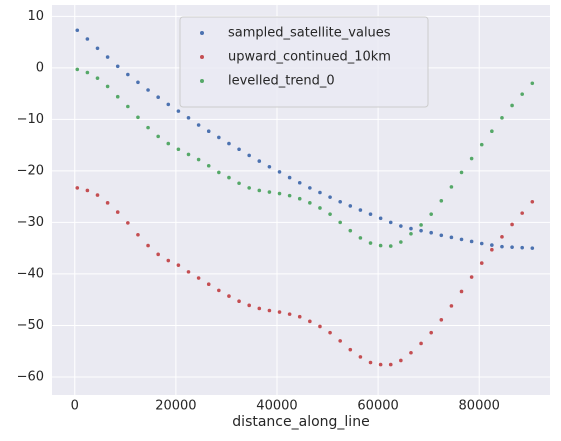  Describe the element at coordinates (304, 62) in the screenshot. I see `legend-box` at that location.